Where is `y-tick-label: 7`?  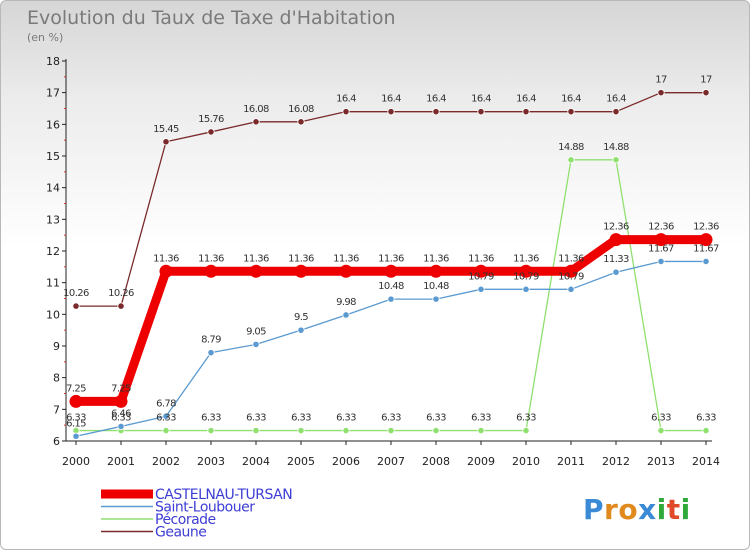
y-tick-label: 7 is located at coordinates (56, 409).